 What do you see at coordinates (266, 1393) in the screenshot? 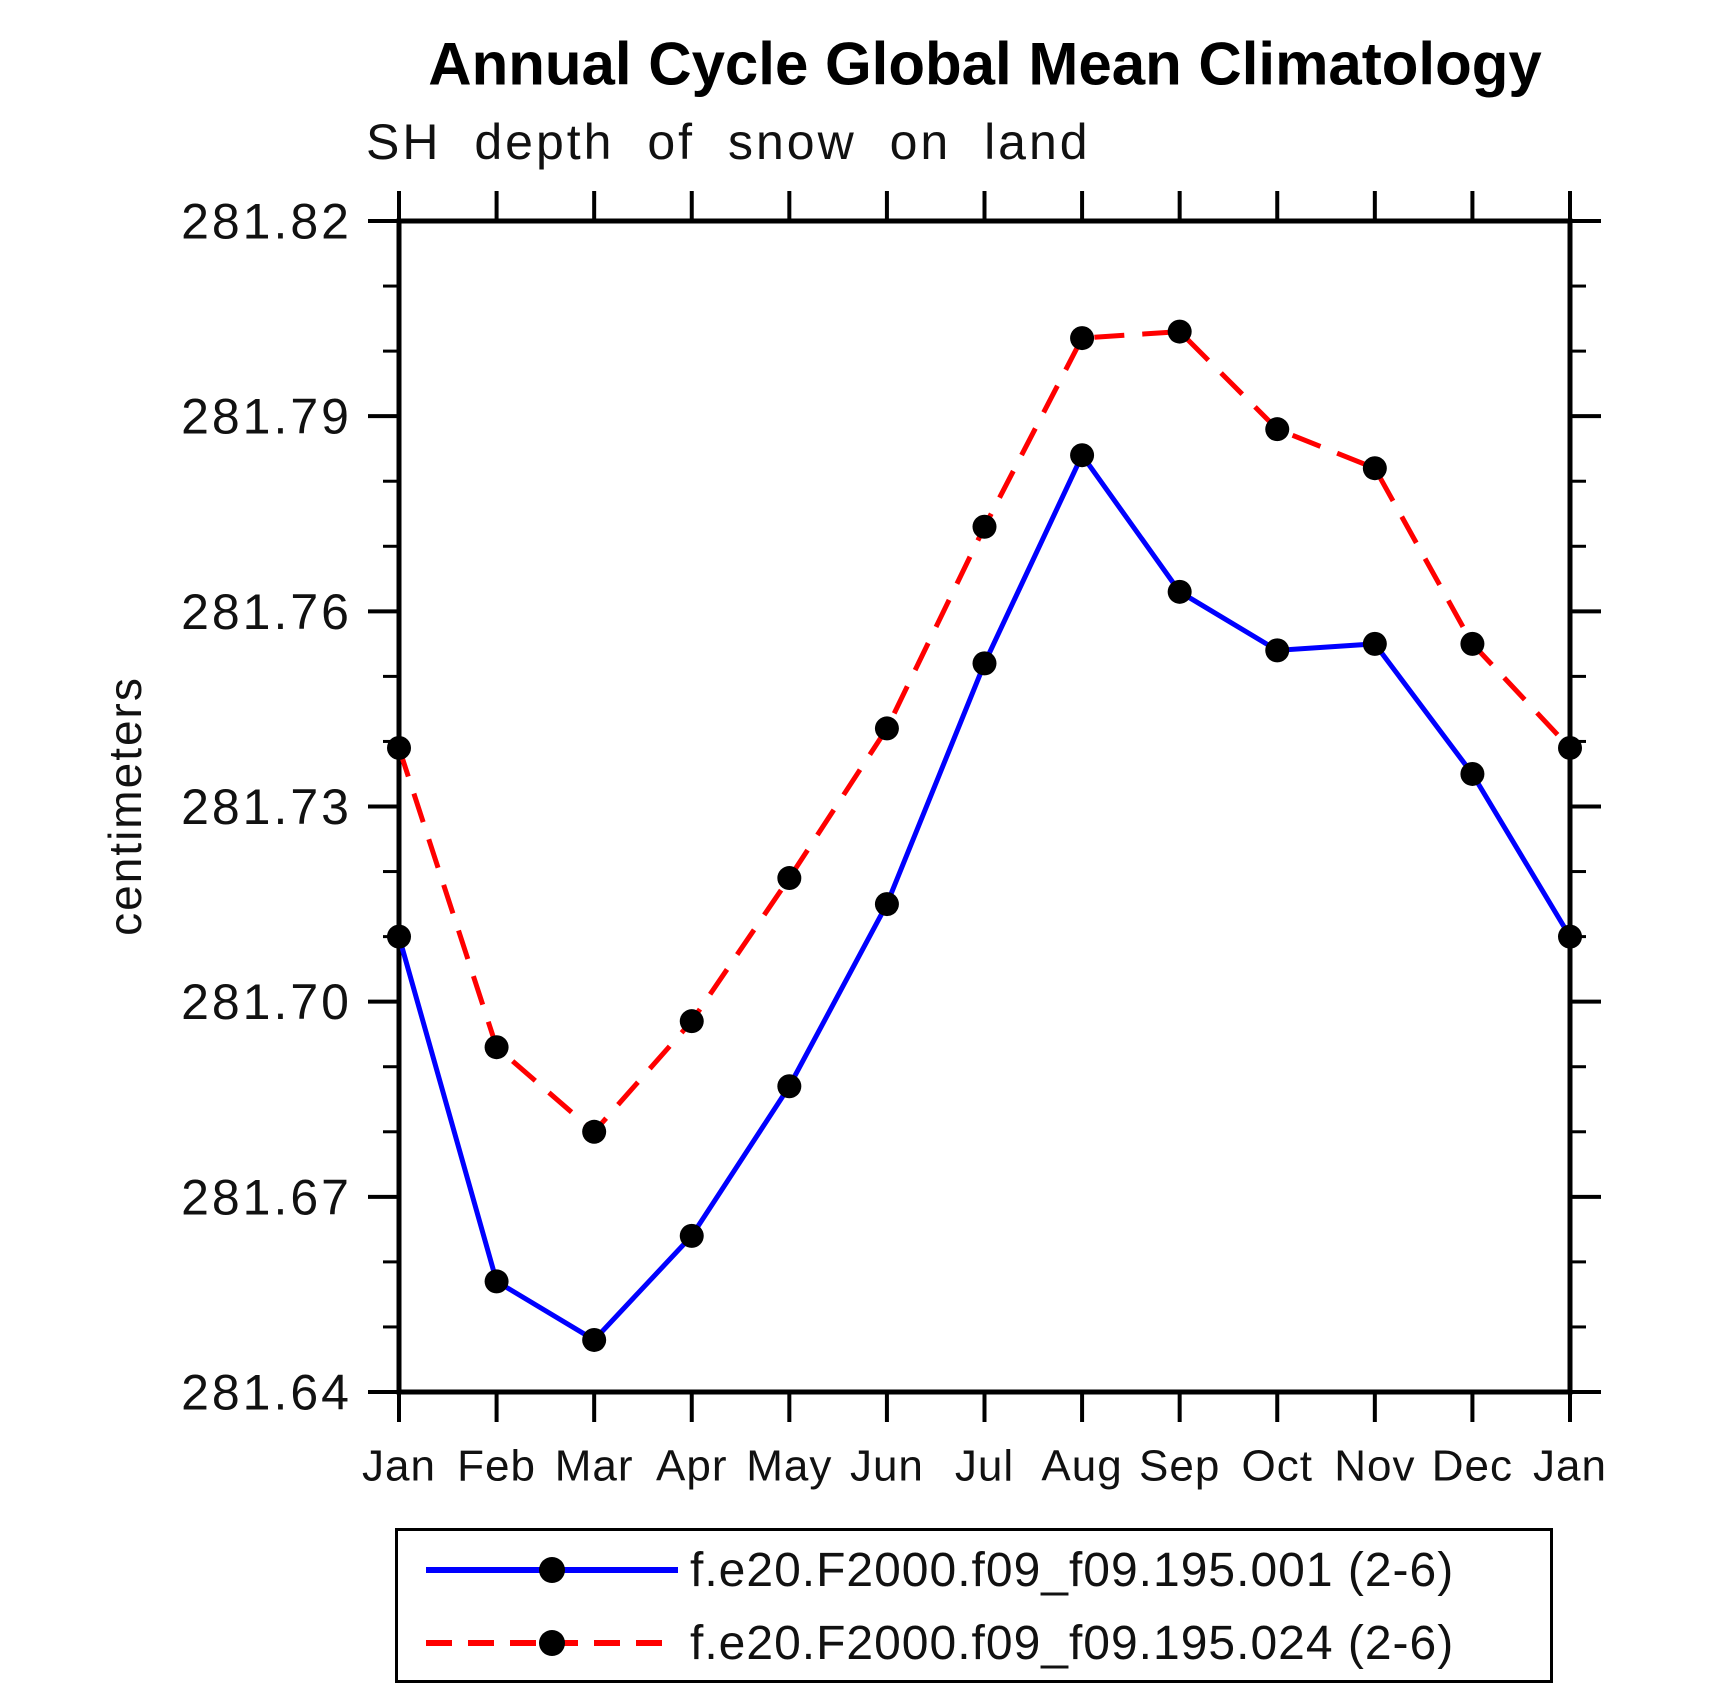
I see `y-tick-label: 281.64` at bounding box center [266, 1393].